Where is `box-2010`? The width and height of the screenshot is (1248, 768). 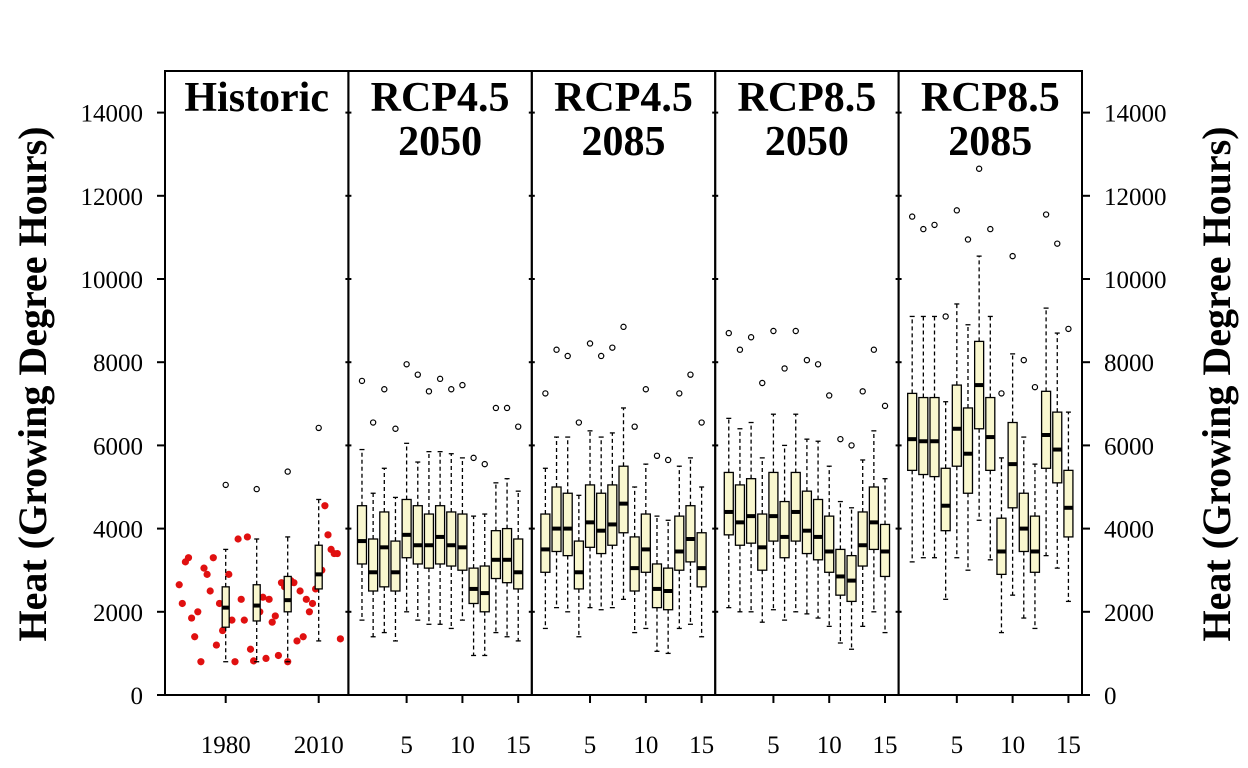 box-2010 is located at coordinates (318, 533).